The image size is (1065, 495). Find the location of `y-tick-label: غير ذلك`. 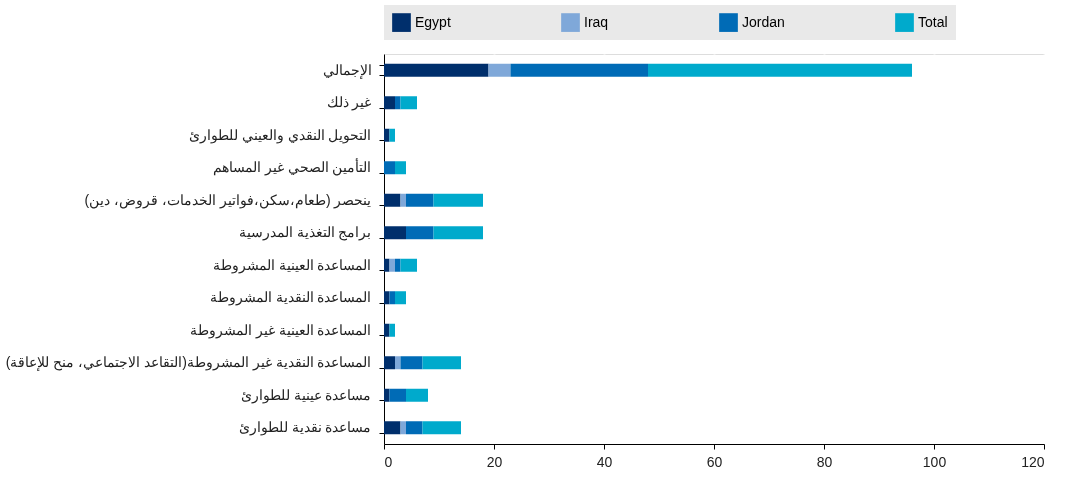

y-tick-label: غير ذلك is located at coordinates (349, 103).